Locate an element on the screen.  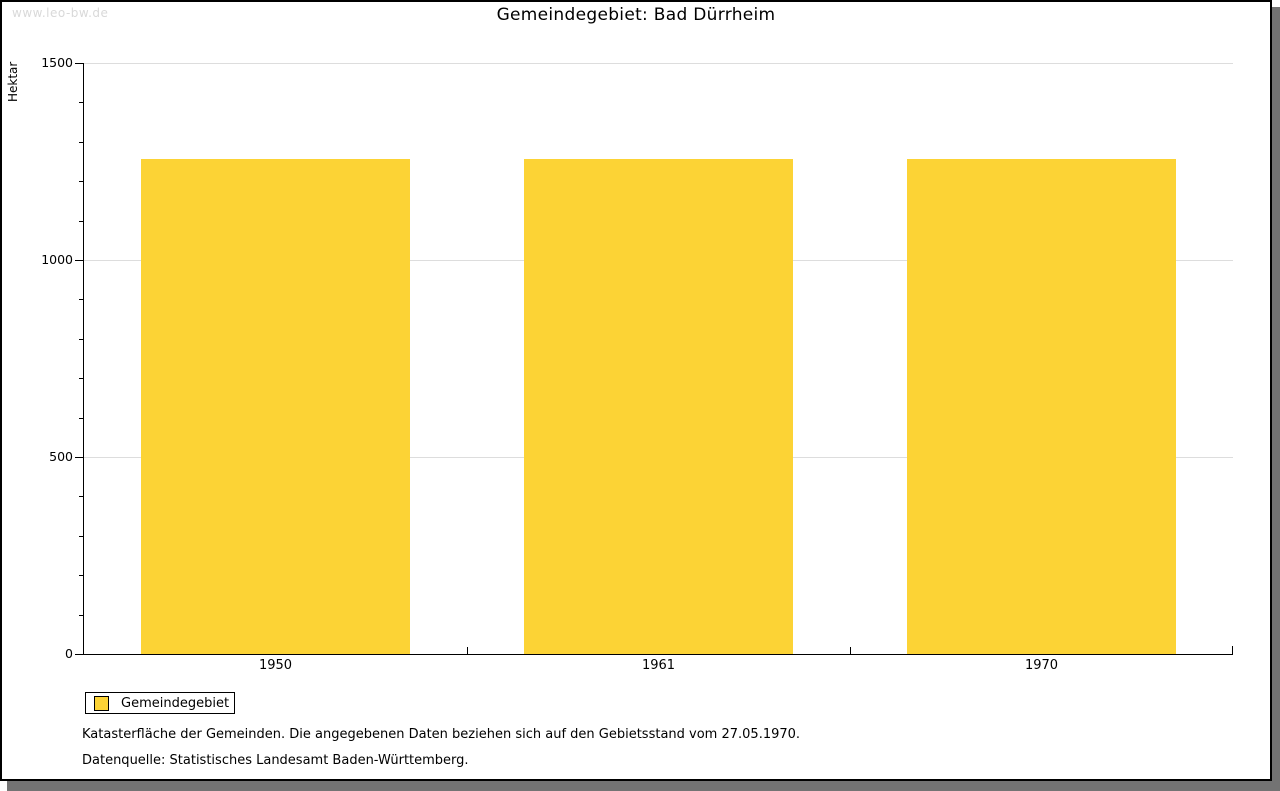
x-tick-label-1970: 1970 is located at coordinates (1041, 665).